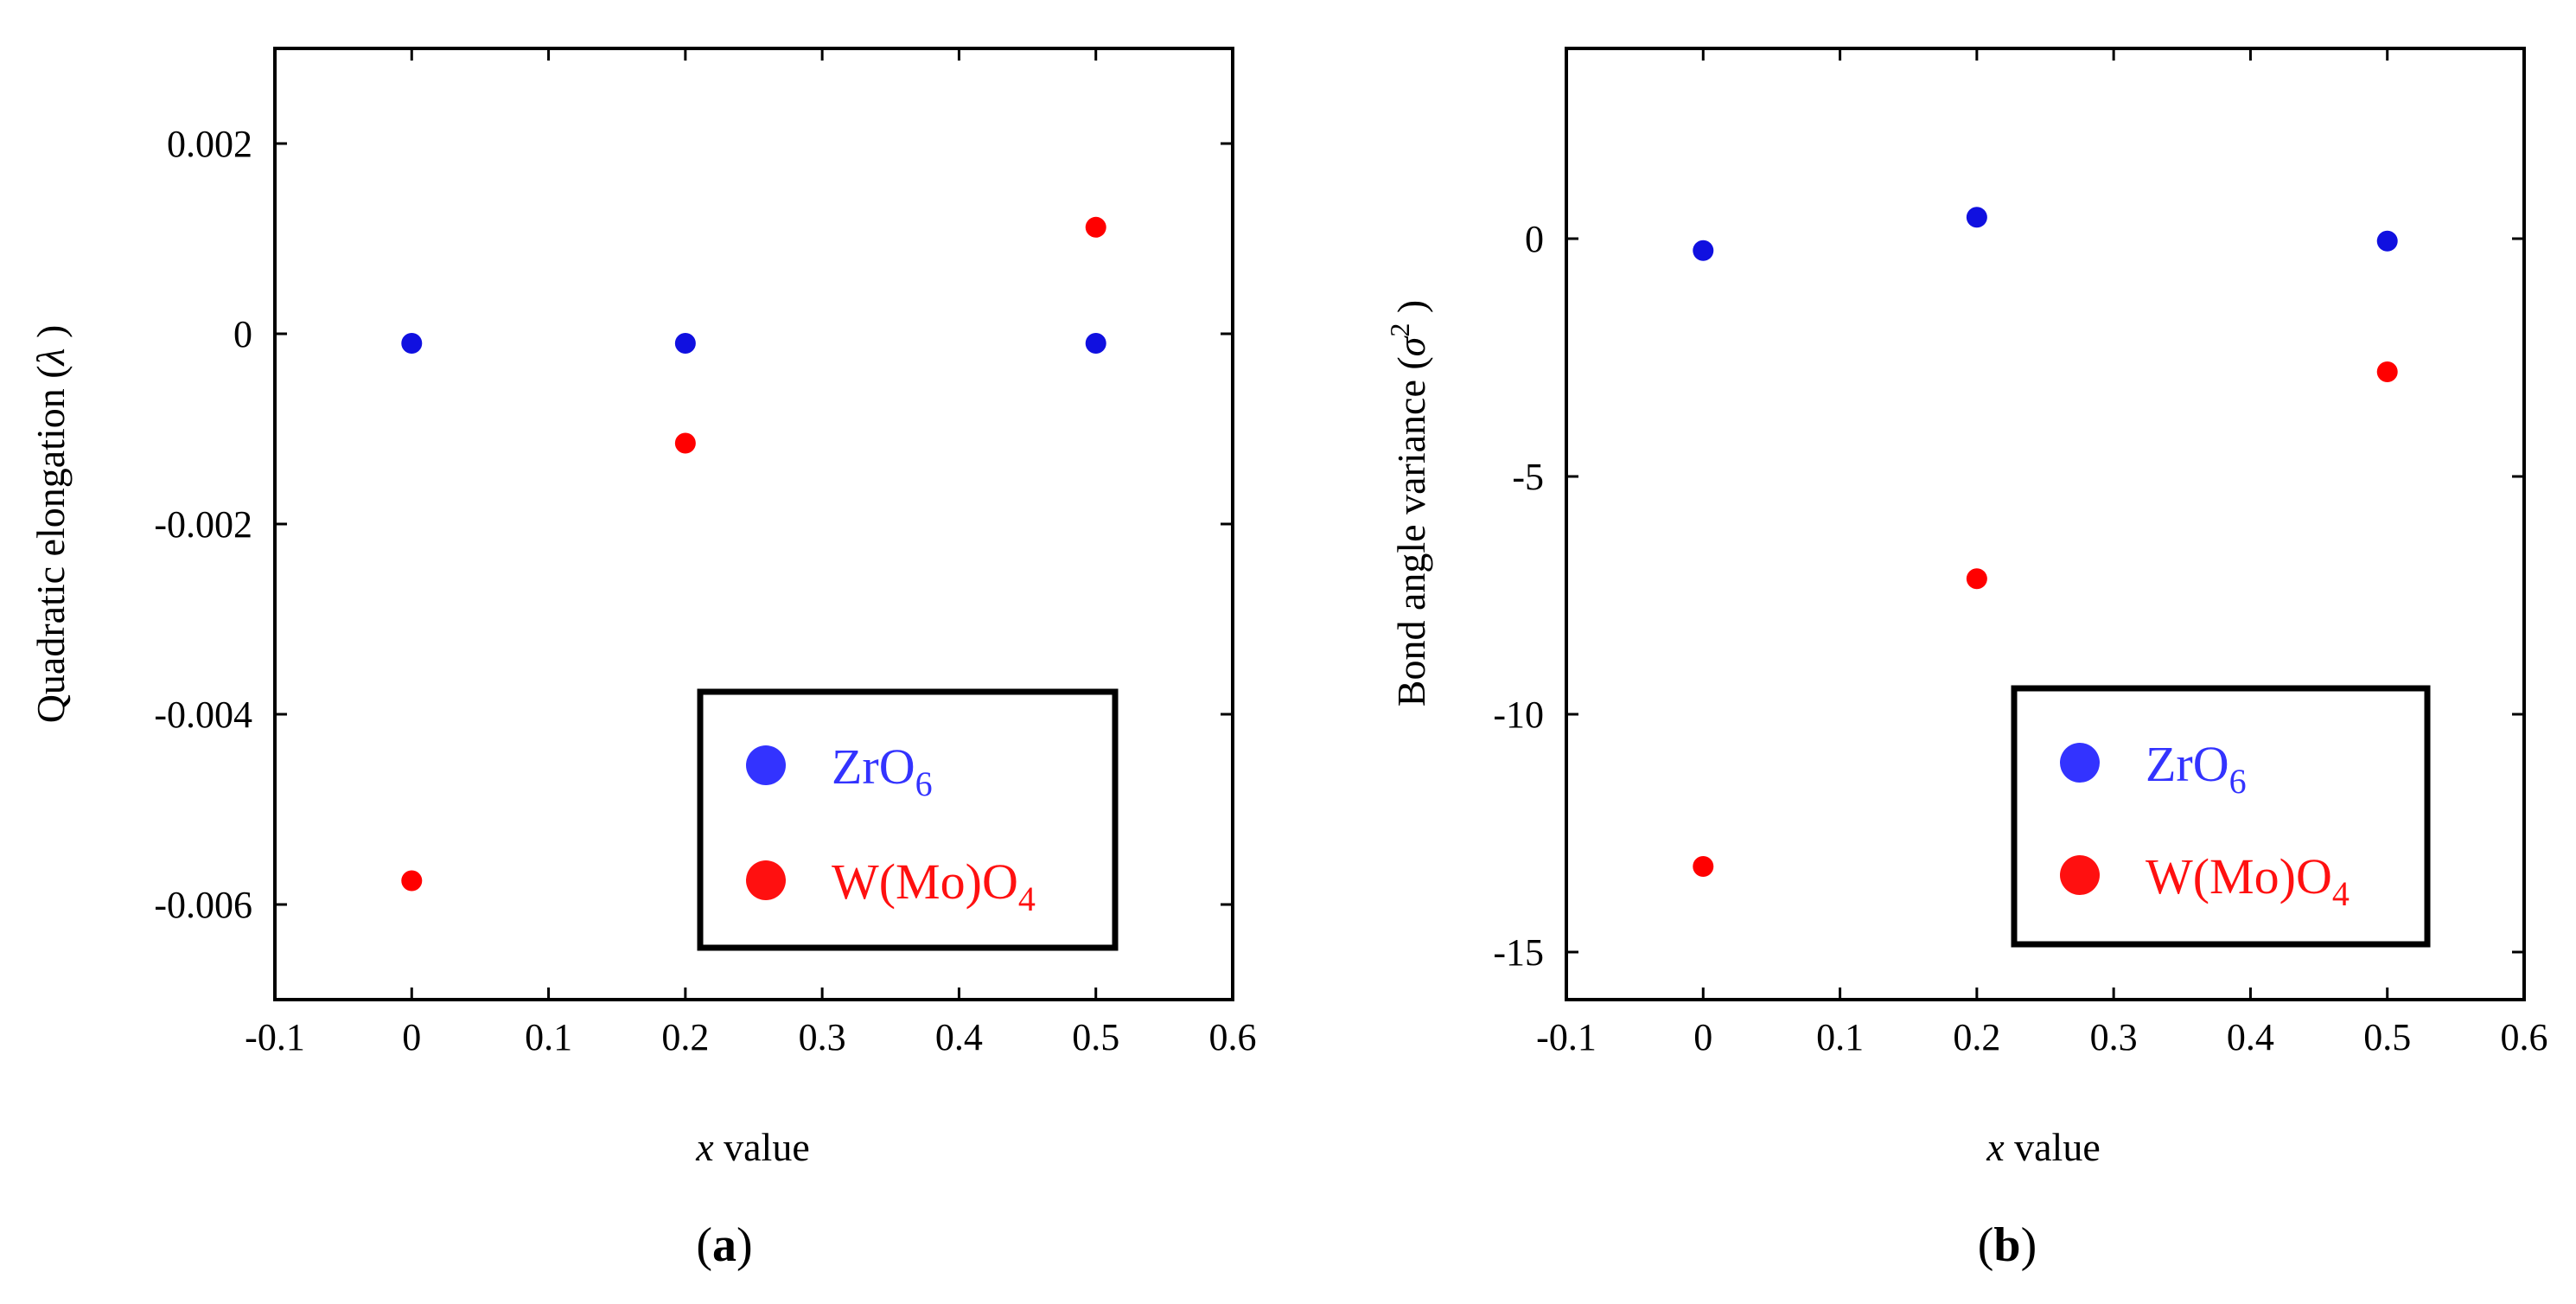  I want to click on y-tick-label: -5, so click(1528, 477).